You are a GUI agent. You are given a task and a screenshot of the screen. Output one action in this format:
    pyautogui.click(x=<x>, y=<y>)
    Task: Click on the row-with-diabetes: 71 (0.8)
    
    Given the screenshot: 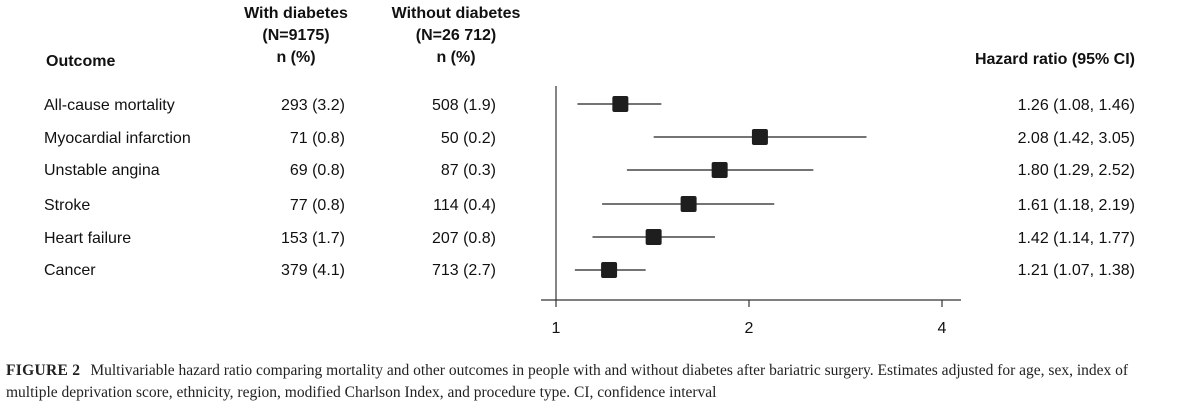 What is the action you would take?
    pyautogui.click(x=317, y=138)
    